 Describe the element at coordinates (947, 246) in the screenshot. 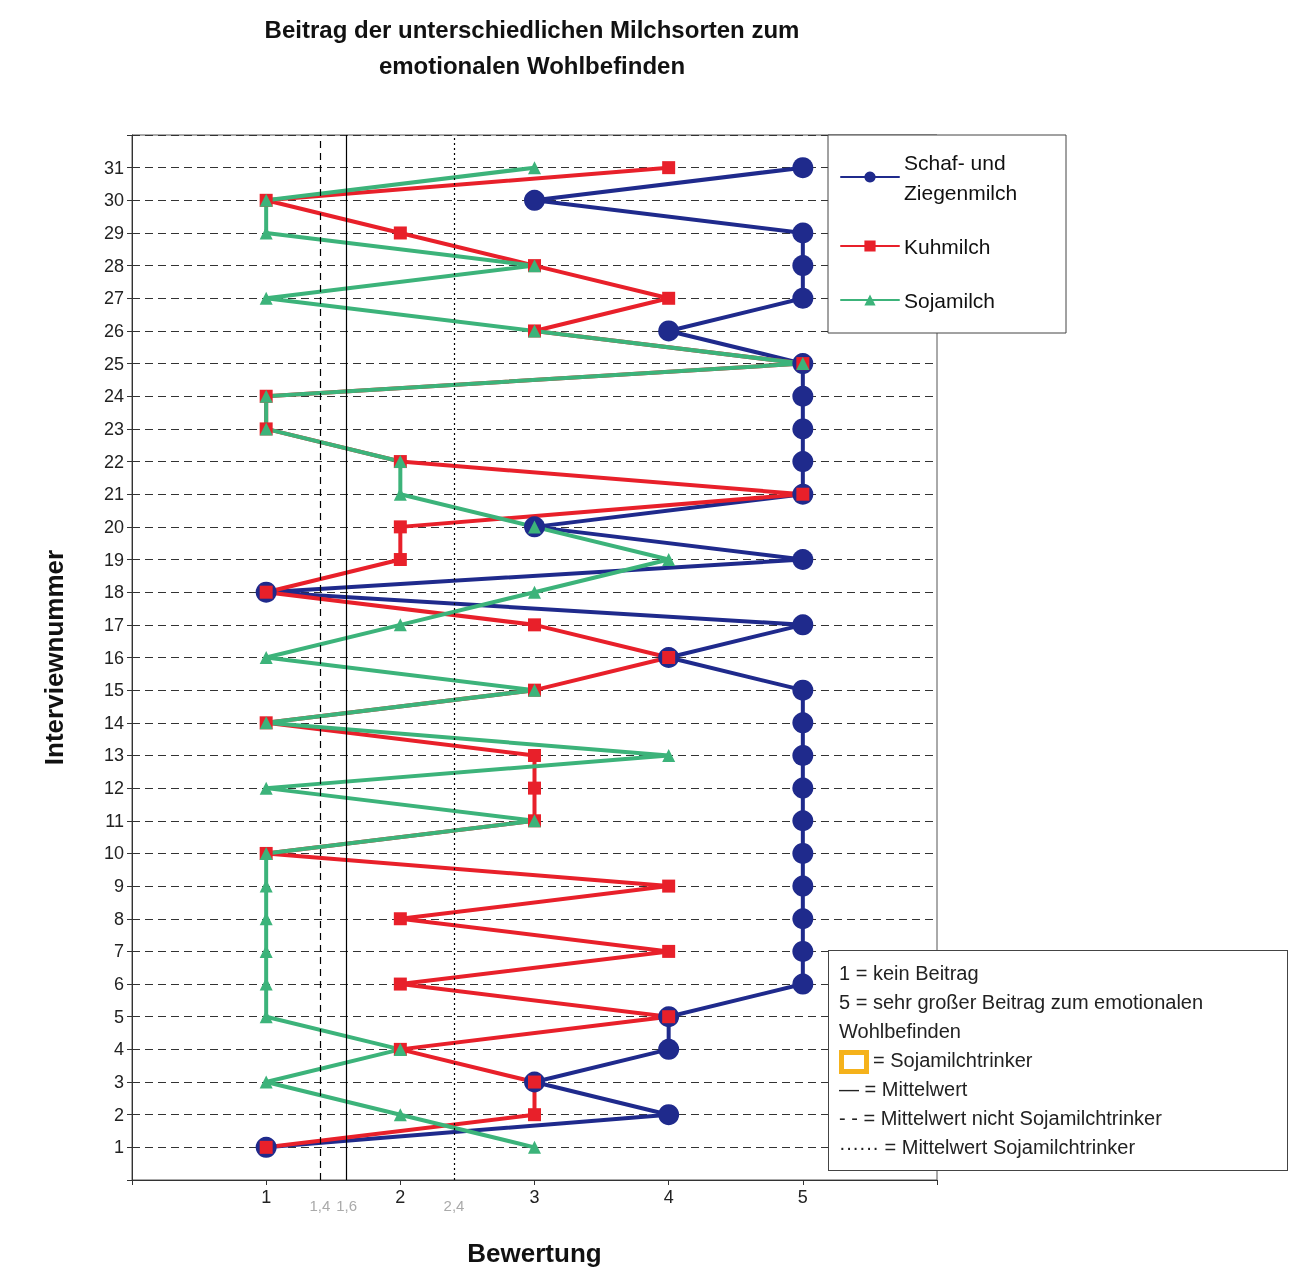

I see `legend-label: Kuhmilch` at that location.